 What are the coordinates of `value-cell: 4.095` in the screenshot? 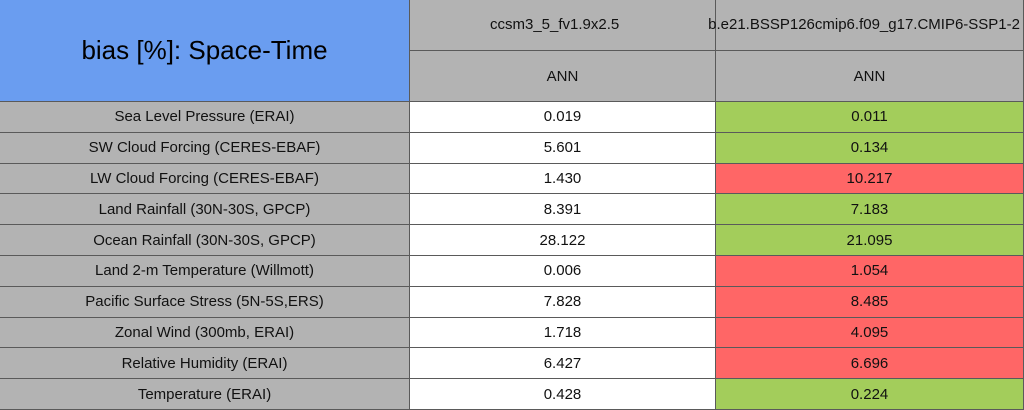 It's located at (870, 333).